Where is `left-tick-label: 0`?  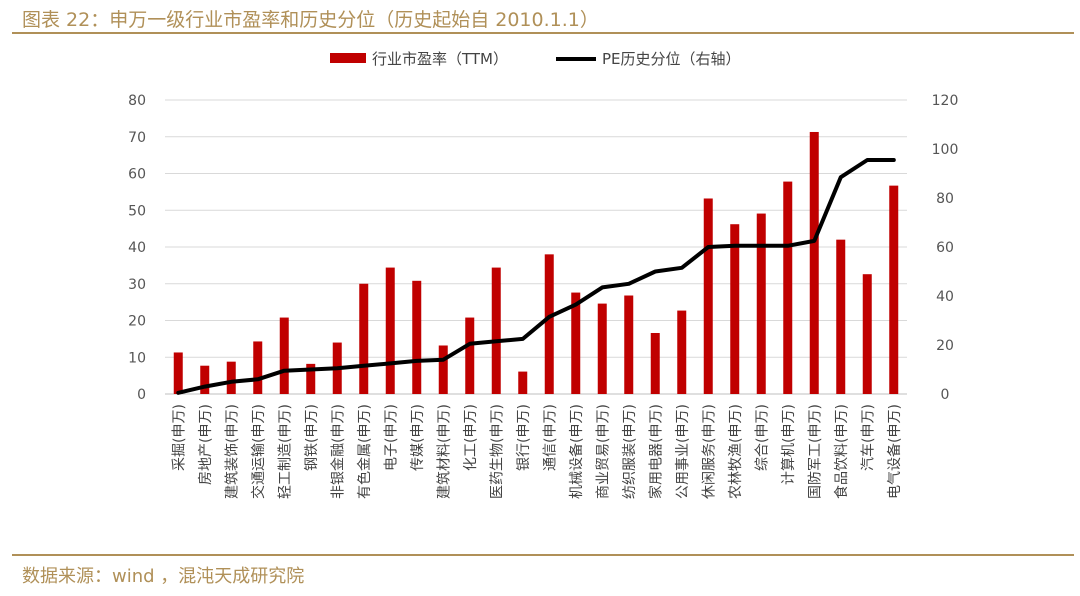 left-tick-label: 0 is located at coordinates (141, 395).